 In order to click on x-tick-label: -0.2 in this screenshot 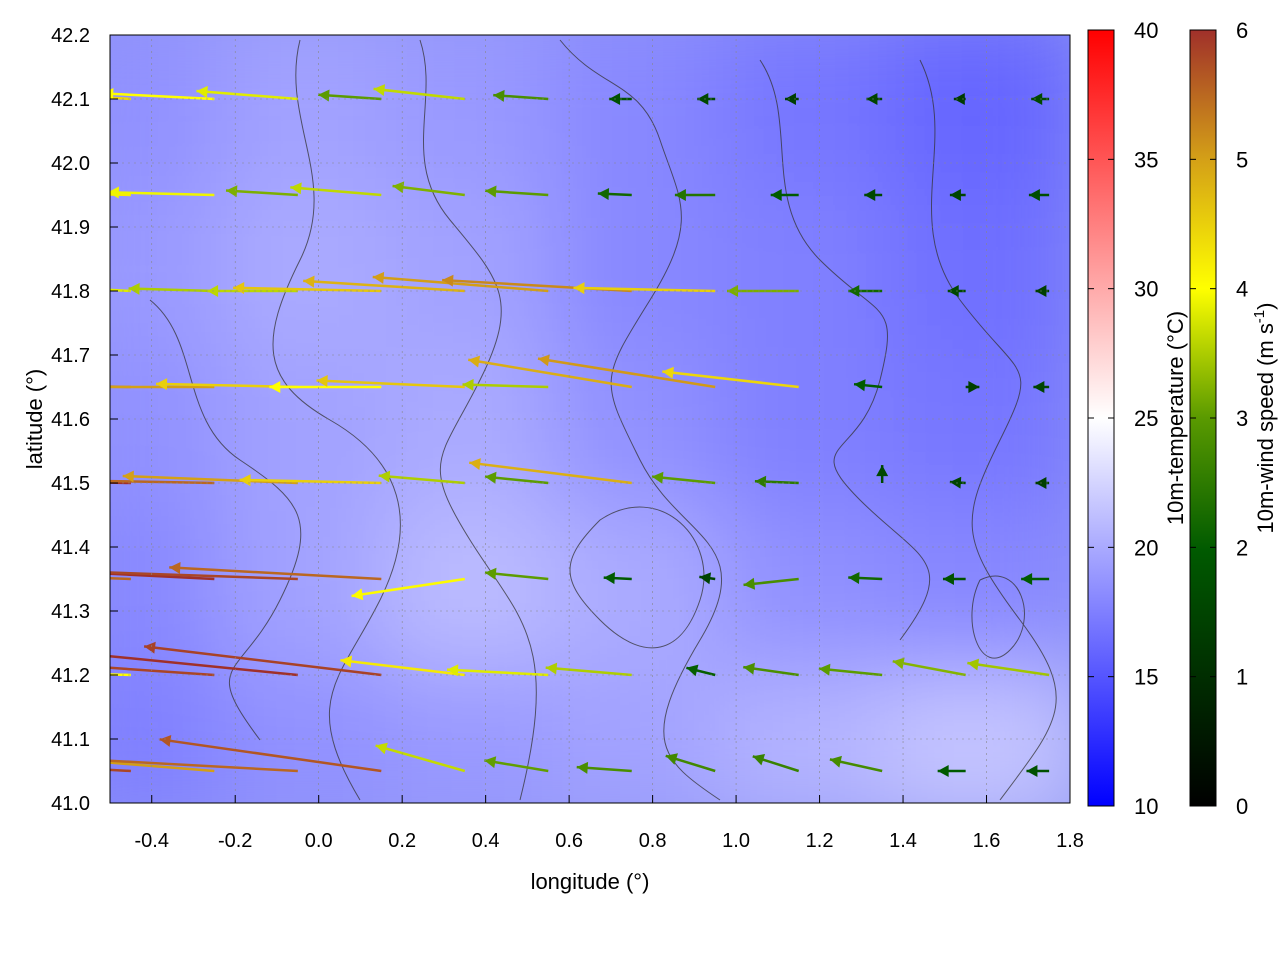, I will do `click(235, 841)`.